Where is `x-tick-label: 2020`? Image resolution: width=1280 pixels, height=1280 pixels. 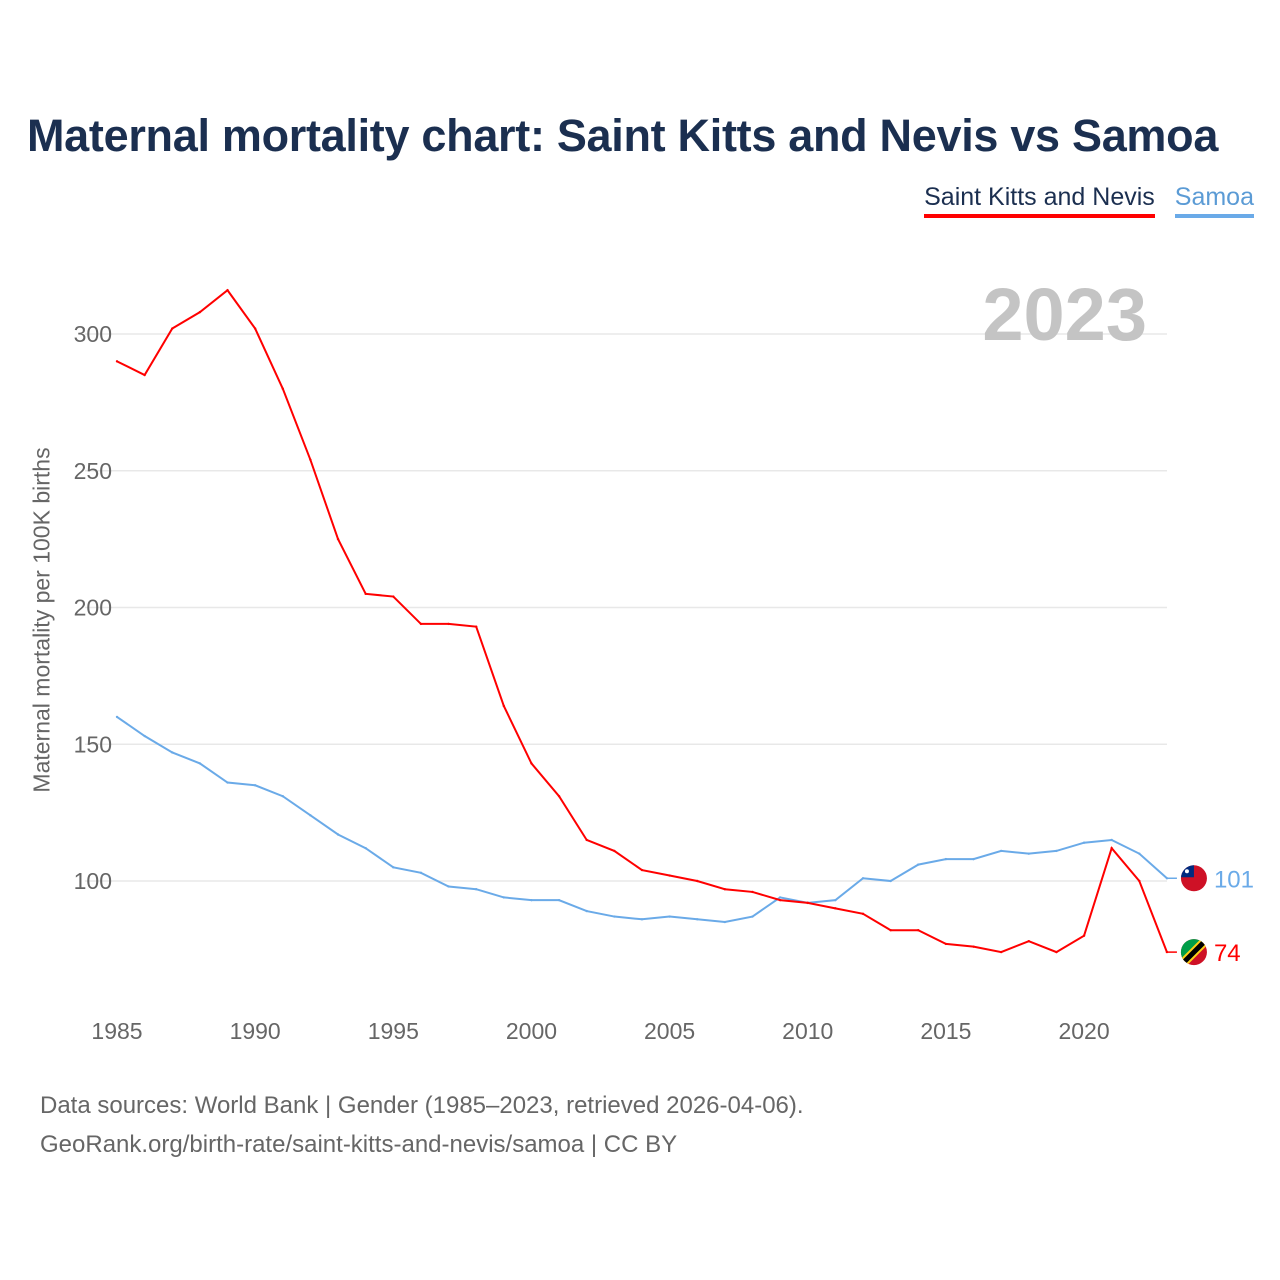
x-tick-label: 2020 is located at coordinates (1083, 1031).